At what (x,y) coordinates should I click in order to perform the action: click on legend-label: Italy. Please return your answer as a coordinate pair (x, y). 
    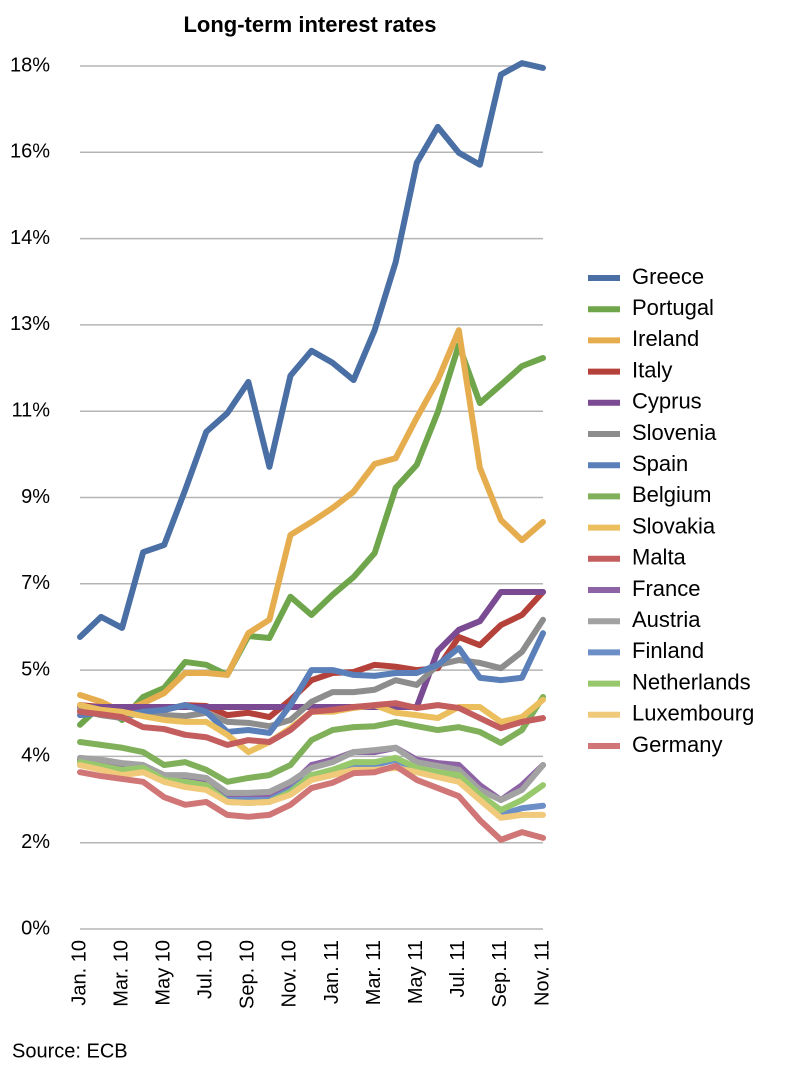
    Looking at the image, I should click on (652, 369).